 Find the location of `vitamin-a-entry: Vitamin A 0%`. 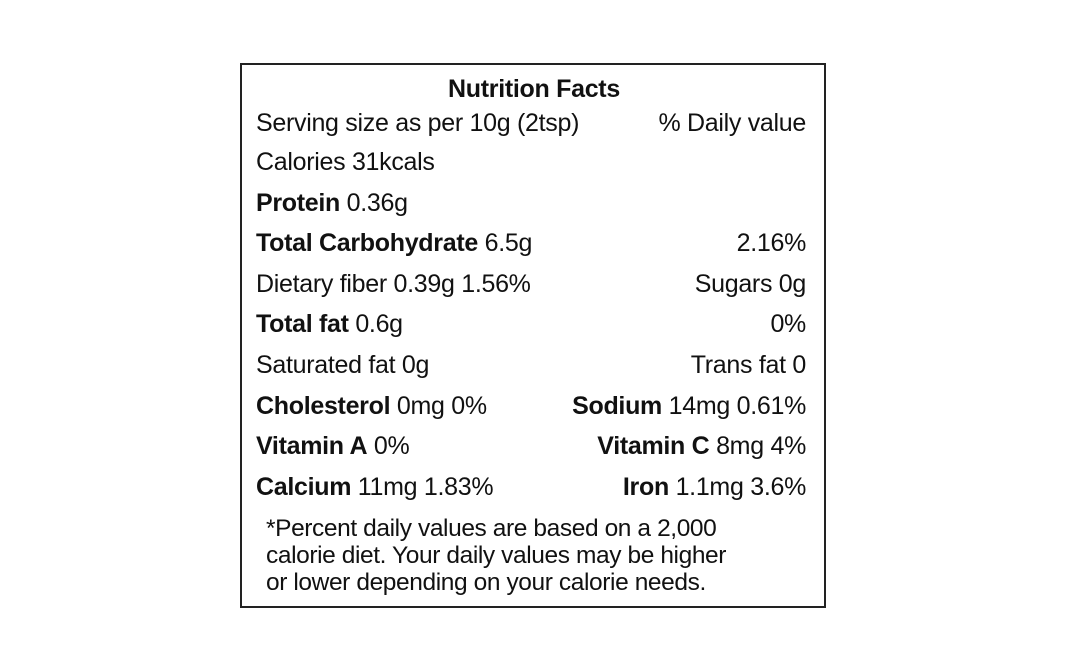

vitamin-a-entry: Vitamin A 0% is located at coordinates (333, 446).